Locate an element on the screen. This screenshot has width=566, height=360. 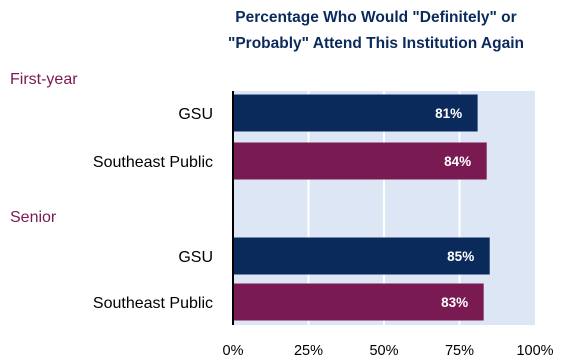
value-label-1-1: 81% is located at coordinates (448, 113).